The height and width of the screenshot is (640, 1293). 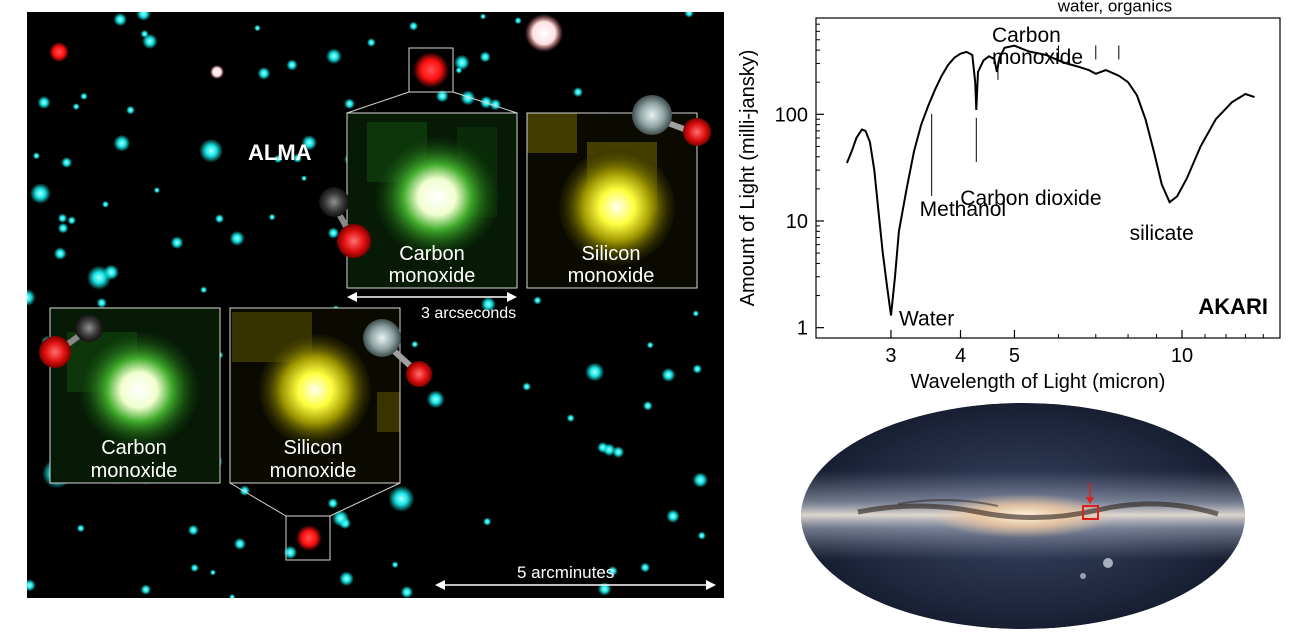 What do you see at coordinates (468, 313) in the screenshot?
I see `svg-text: 3 arcseconds` at bounding box center [468, 313].